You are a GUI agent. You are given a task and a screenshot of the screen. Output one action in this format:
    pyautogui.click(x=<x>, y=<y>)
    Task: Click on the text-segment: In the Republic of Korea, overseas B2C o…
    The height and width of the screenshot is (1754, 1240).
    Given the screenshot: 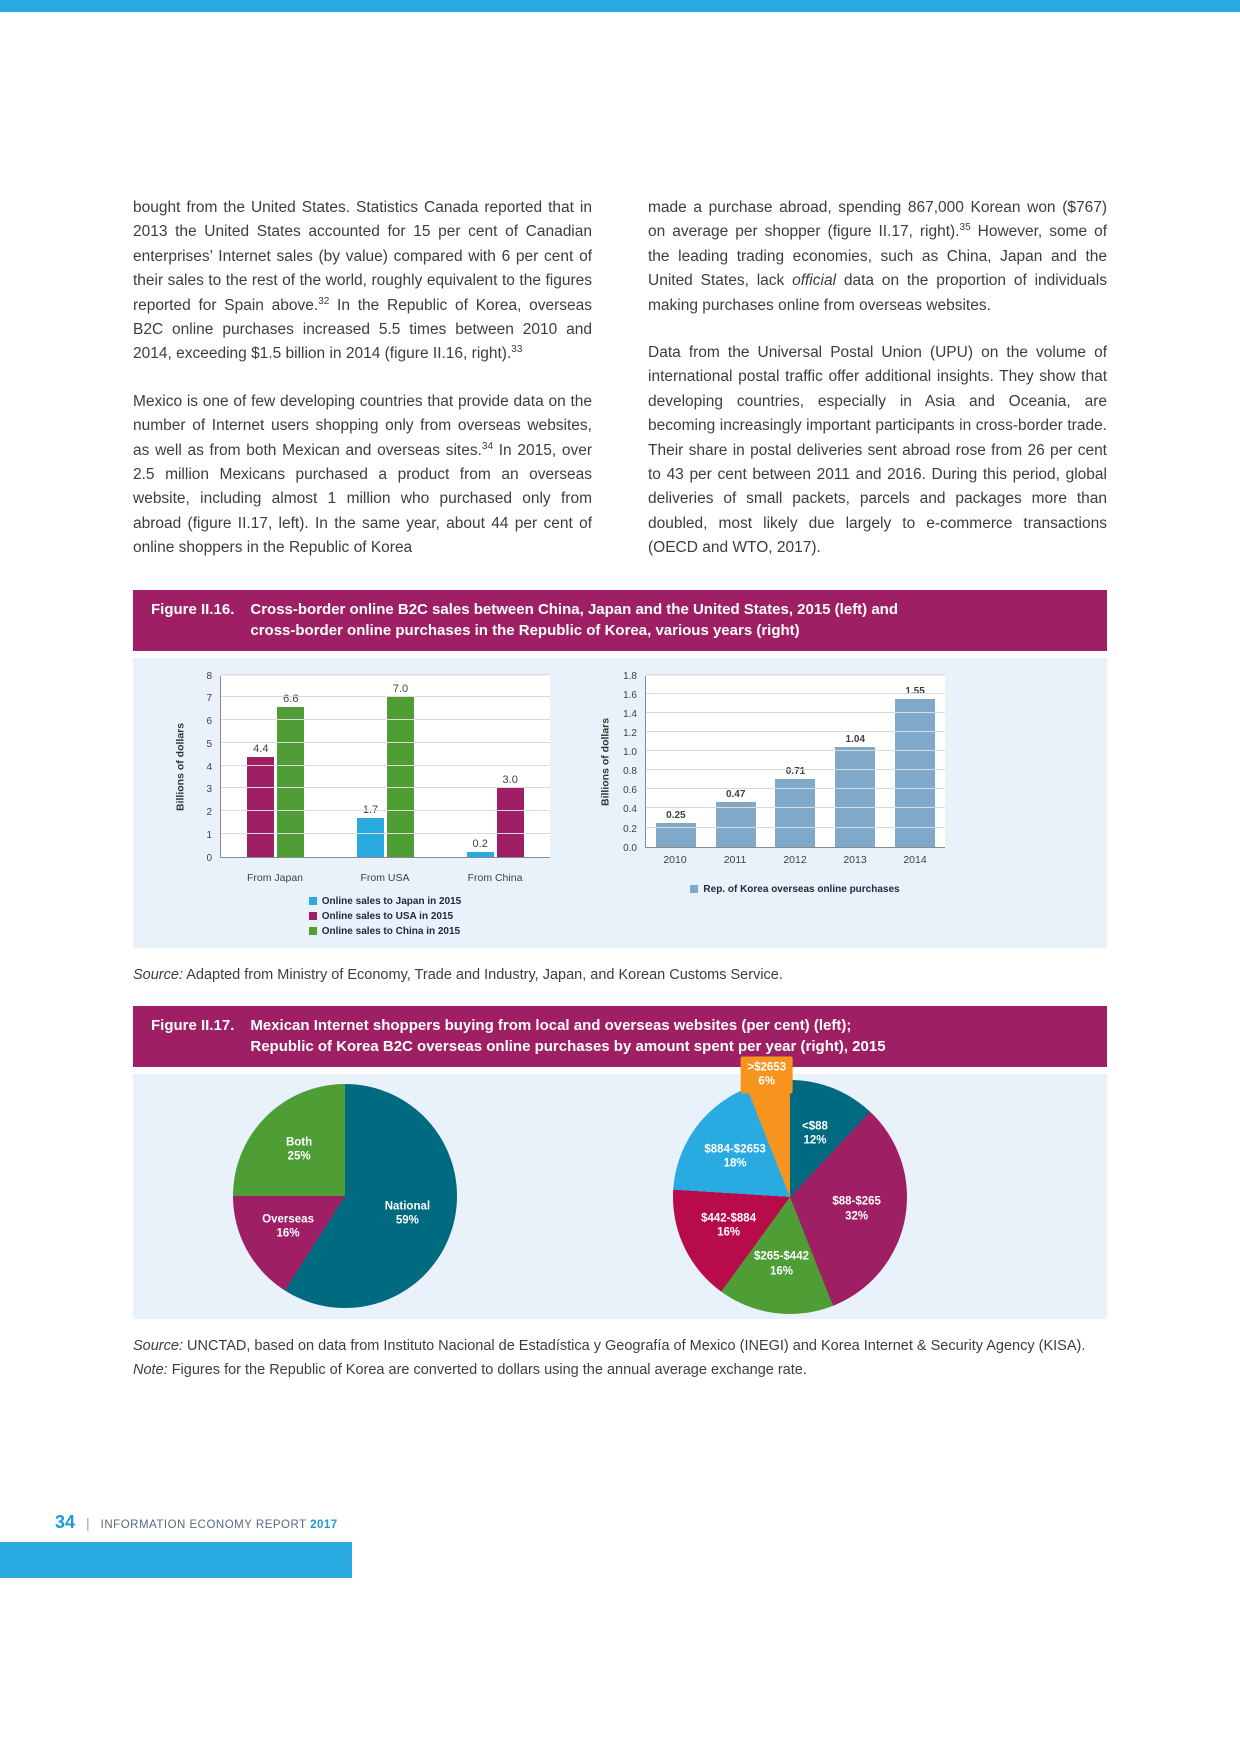 What is the action you would take?
    pyautogui.click(x=362, y=329)
    